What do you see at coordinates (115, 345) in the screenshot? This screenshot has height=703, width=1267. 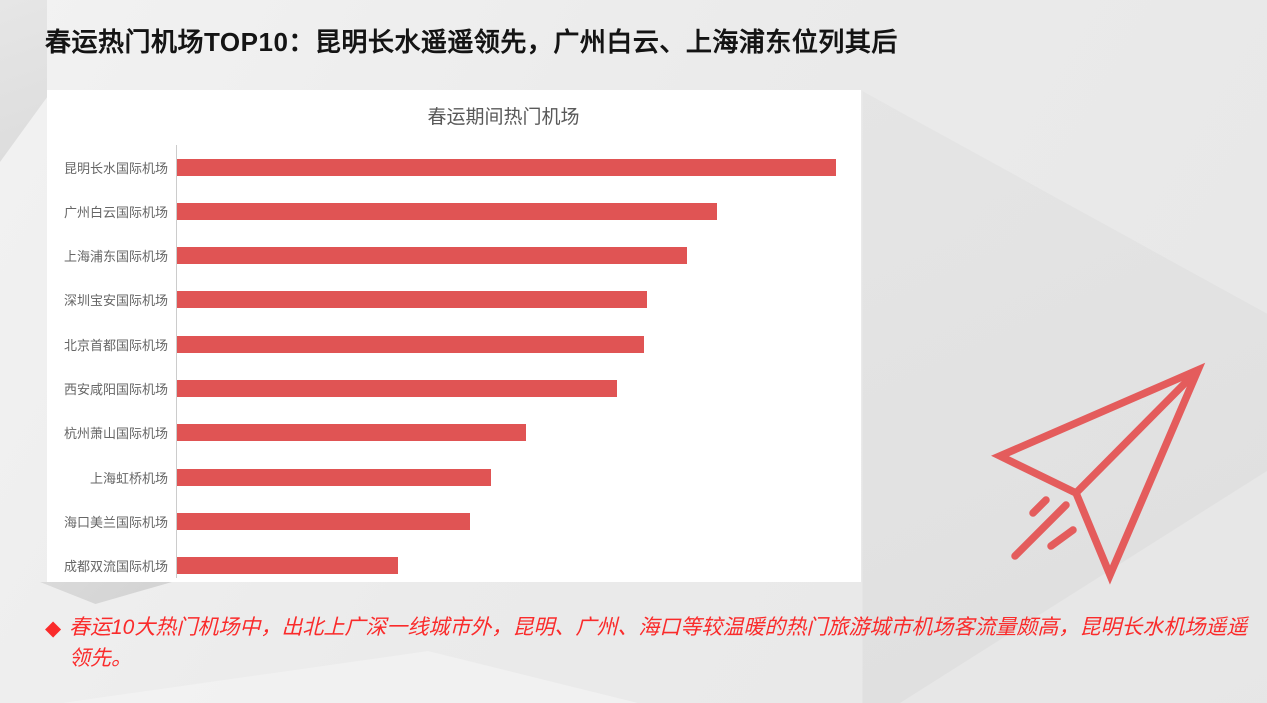 I see `y-axis-label: 北京首都国际机场` at bounding box center [115, 345].